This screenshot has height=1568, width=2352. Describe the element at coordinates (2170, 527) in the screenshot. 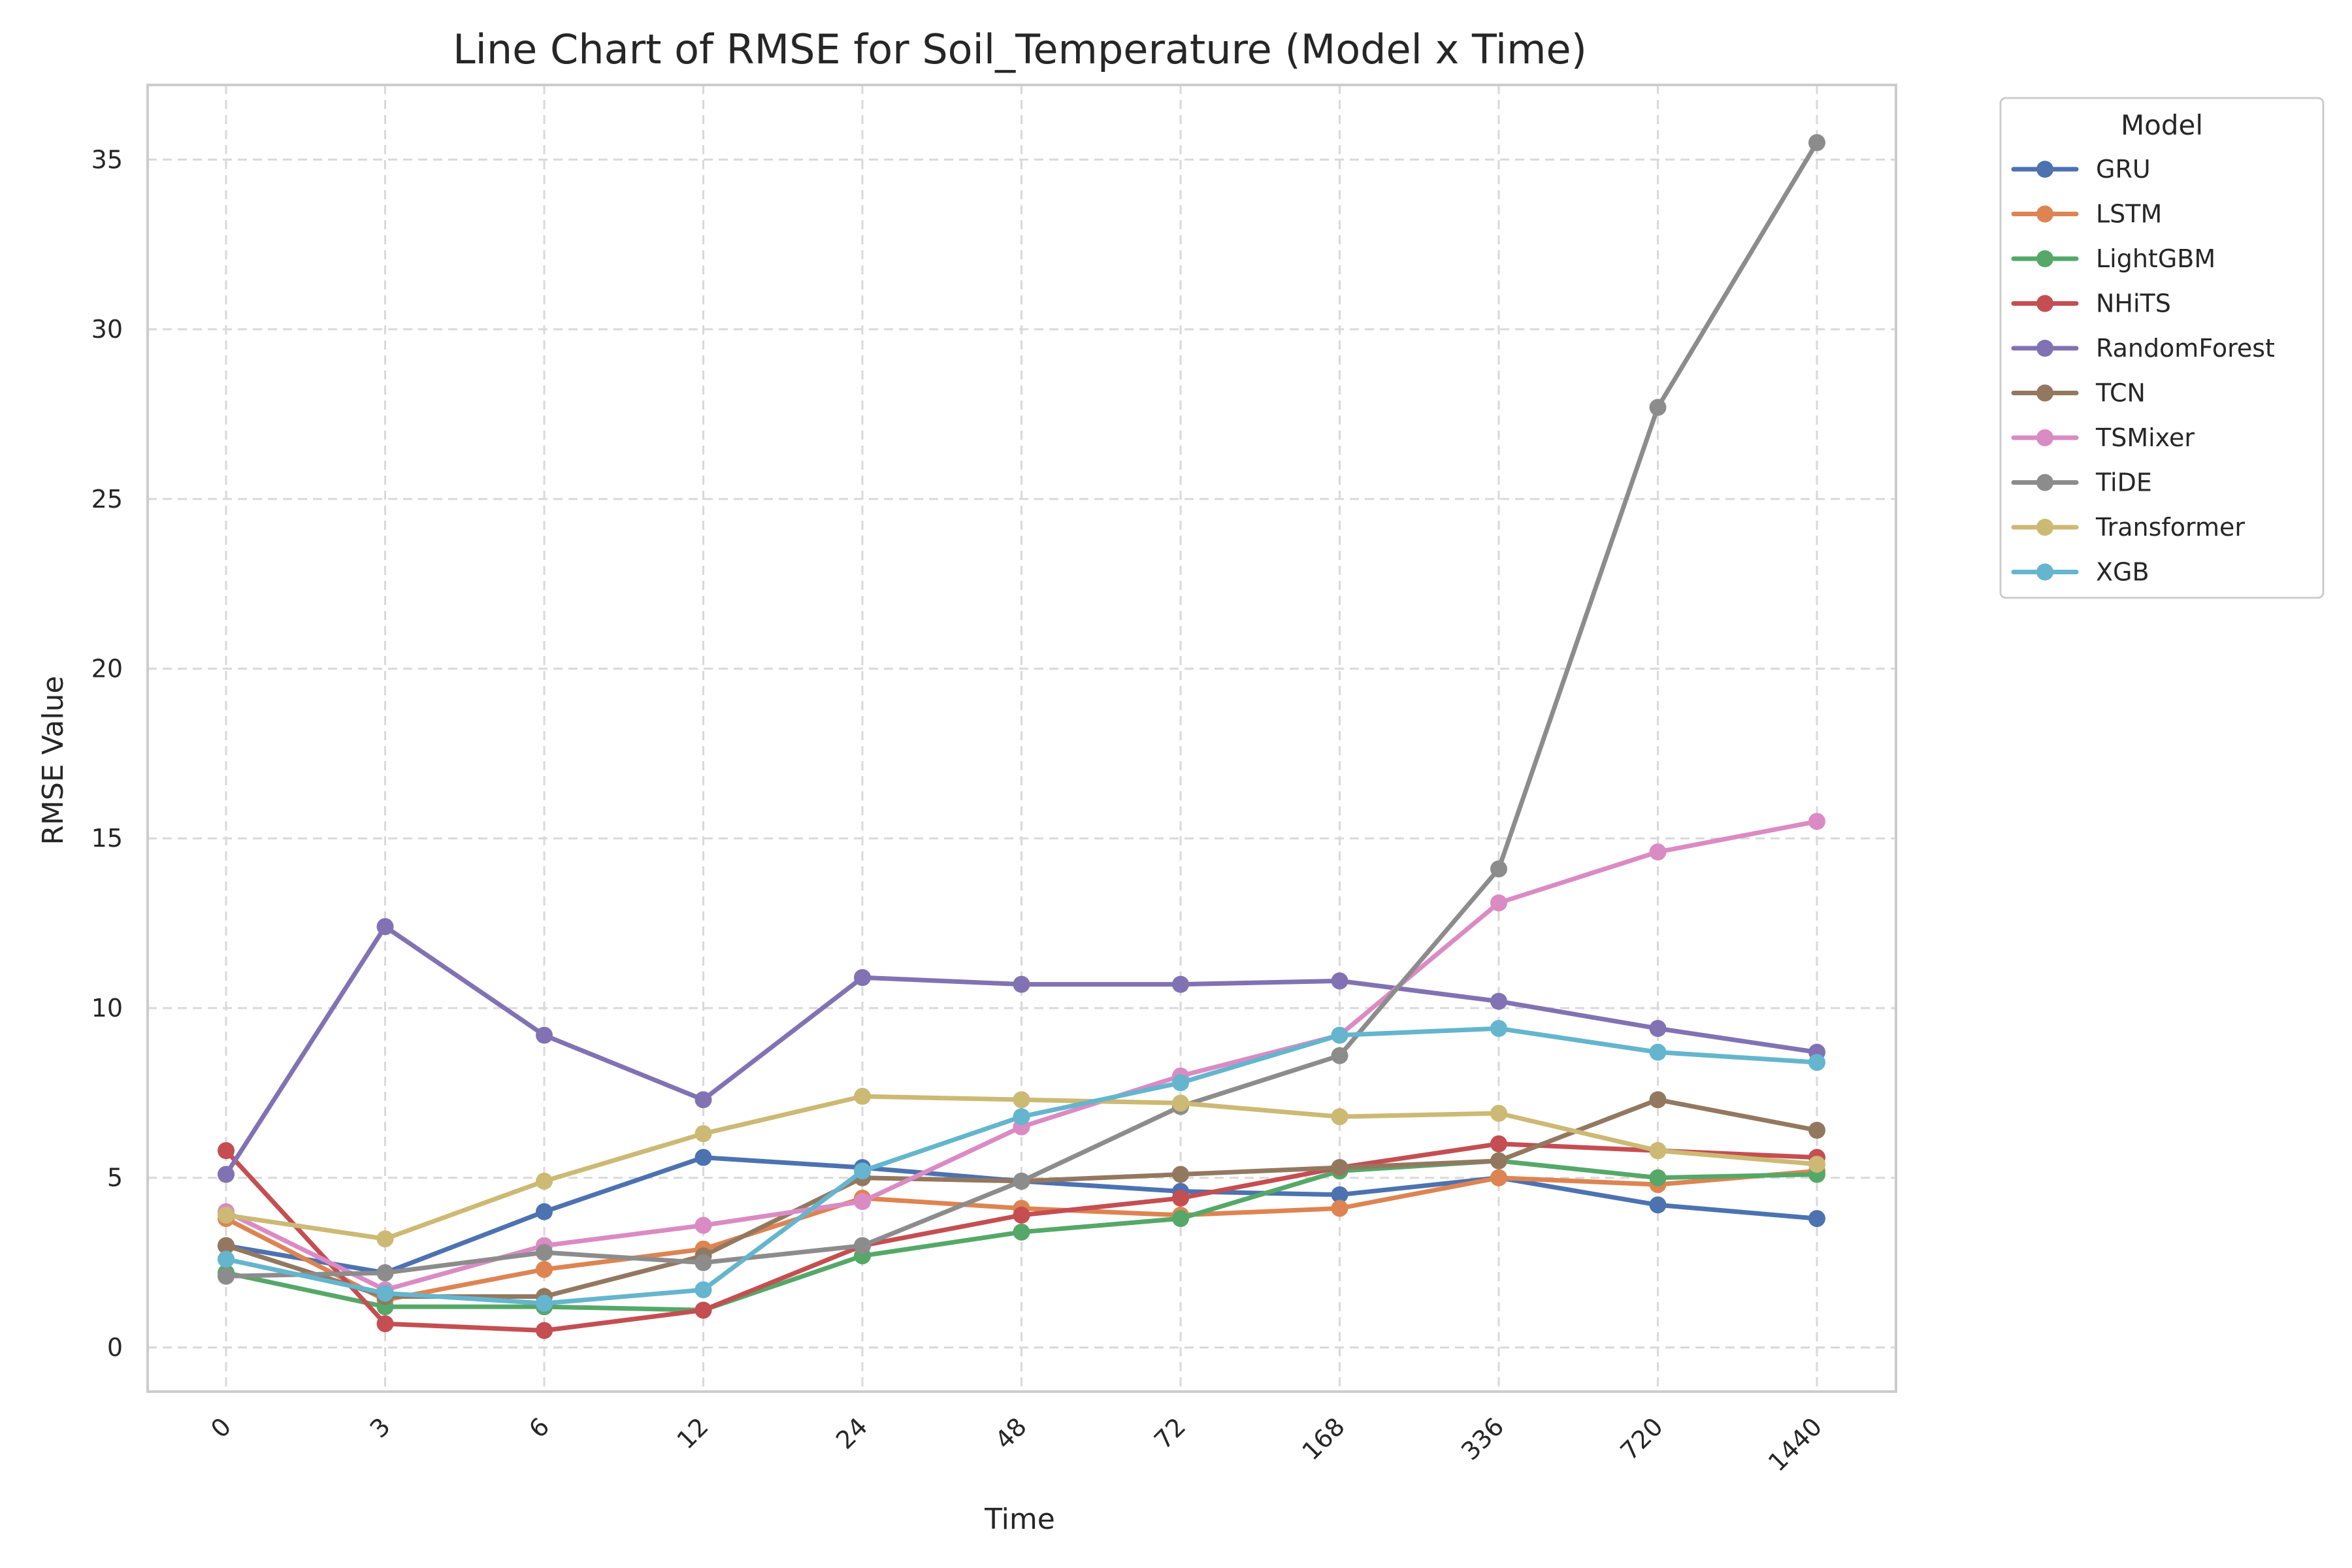

I see `legend-label: Transformer` at that location.